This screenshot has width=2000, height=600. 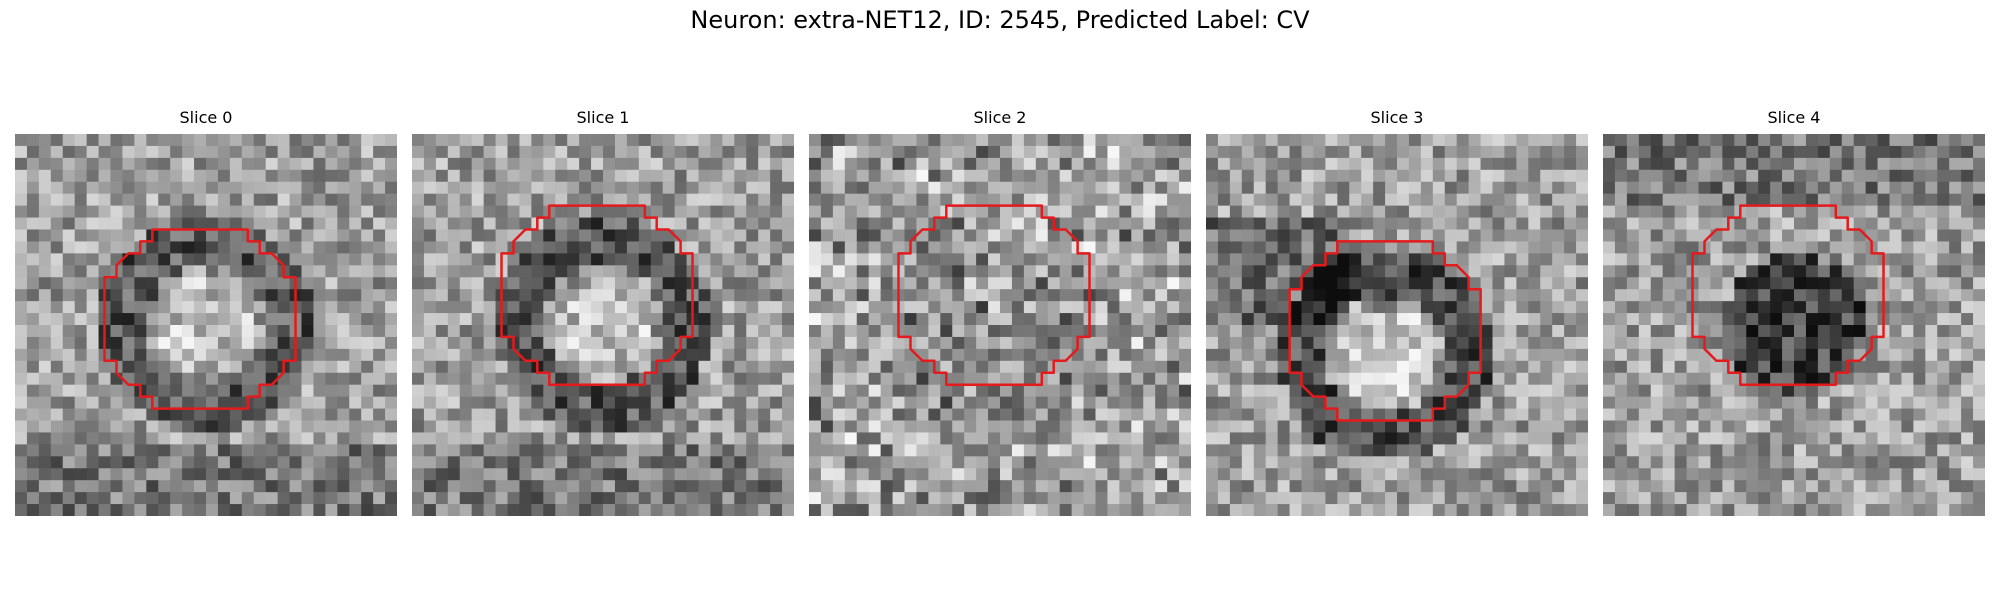 I want to click on slice-title: Slice 0, so click(x=206, y=117).